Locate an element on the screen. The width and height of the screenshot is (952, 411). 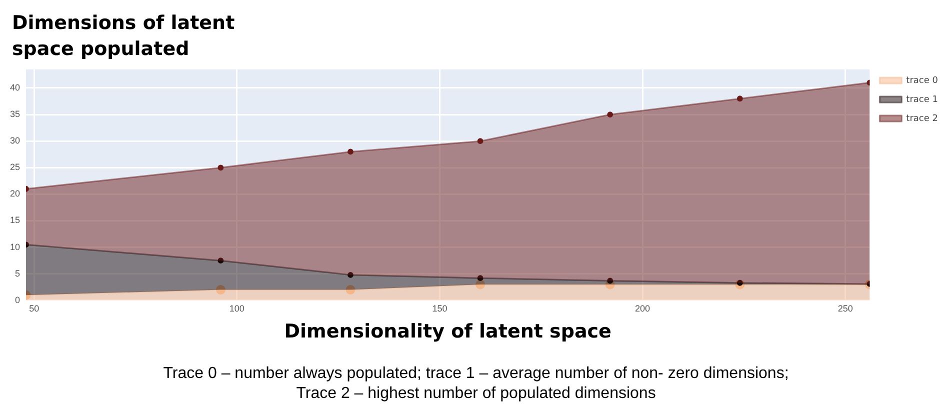
x-tick-label: 100 is located at coordinates (236, 308).